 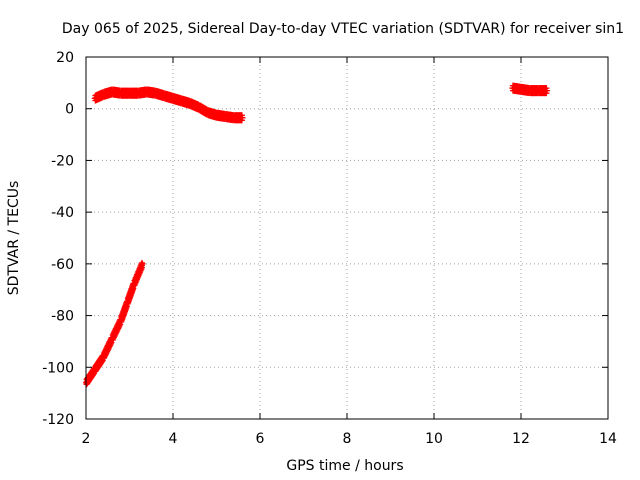 I want to click on y-tick-label: -80, so click(x=62, y=317).